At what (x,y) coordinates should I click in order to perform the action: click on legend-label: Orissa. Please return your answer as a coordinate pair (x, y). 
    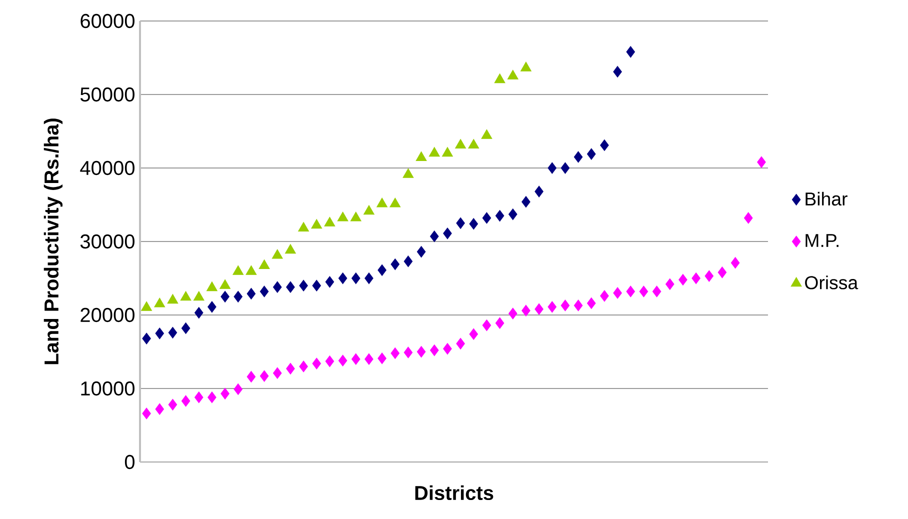
    Looking at the image, I should click on (831, 283).